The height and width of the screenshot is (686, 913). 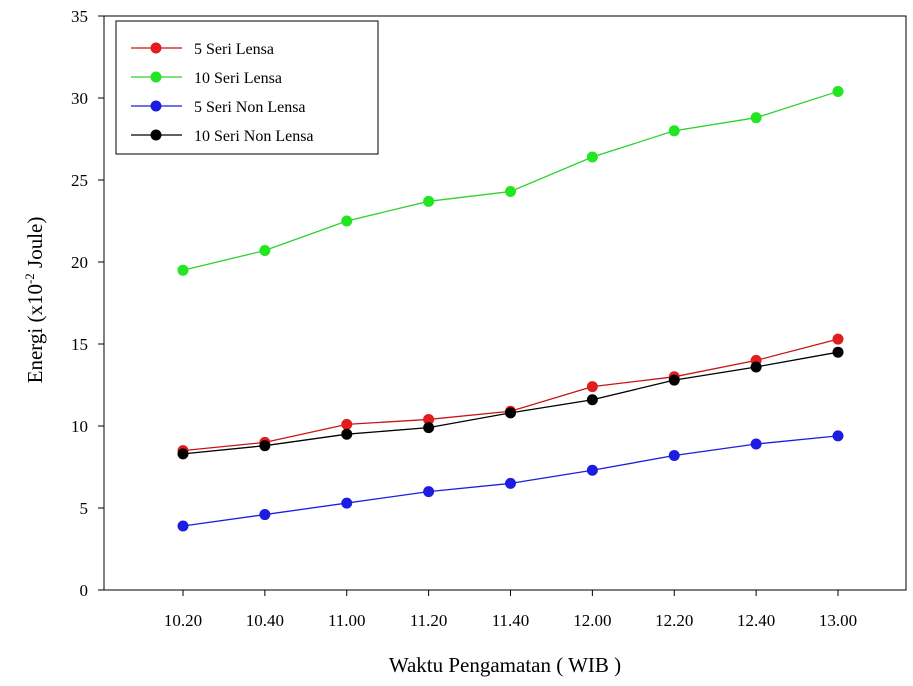 I want to click on legend-label: 5 Seri Non Lensa, so click(x=250, y=107).